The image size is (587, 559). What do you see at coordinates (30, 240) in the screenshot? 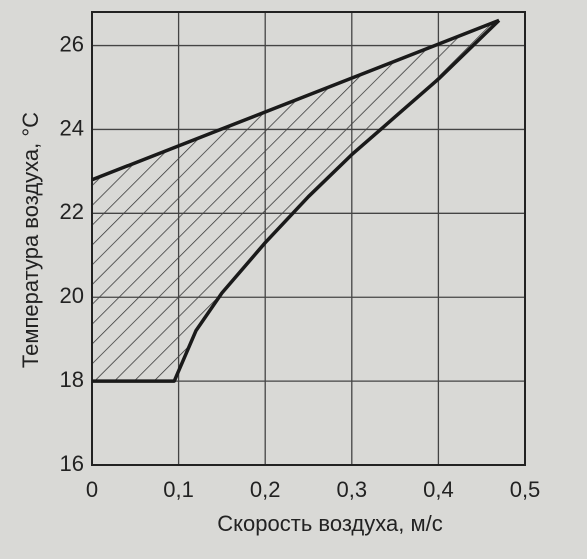
I see `y-axis-label: Температура воздуха, °С` at bounding box center [30, 240].